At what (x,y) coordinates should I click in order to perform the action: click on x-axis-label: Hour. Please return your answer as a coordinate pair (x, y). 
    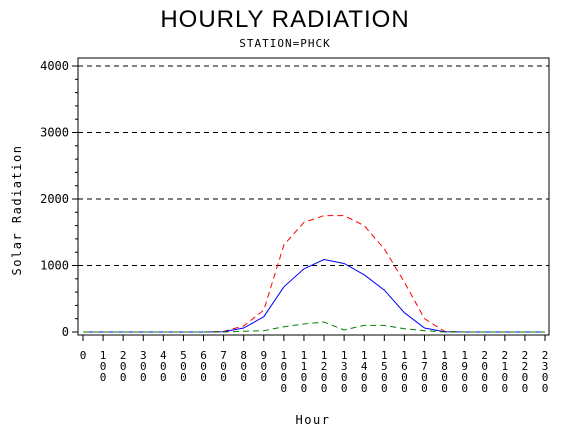
    Looking at the image, I should click on (313, 420).